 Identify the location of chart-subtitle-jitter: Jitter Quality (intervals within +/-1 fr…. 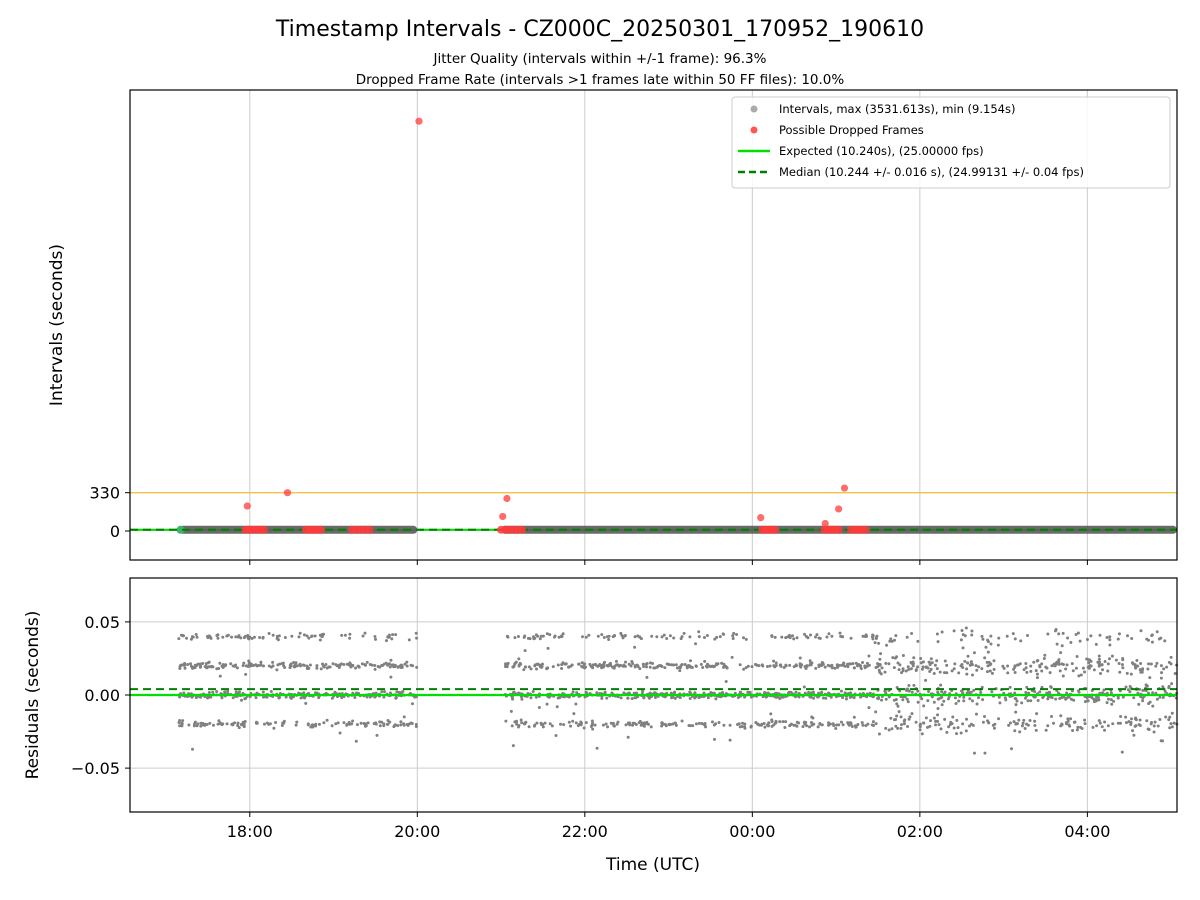
(600, 59).